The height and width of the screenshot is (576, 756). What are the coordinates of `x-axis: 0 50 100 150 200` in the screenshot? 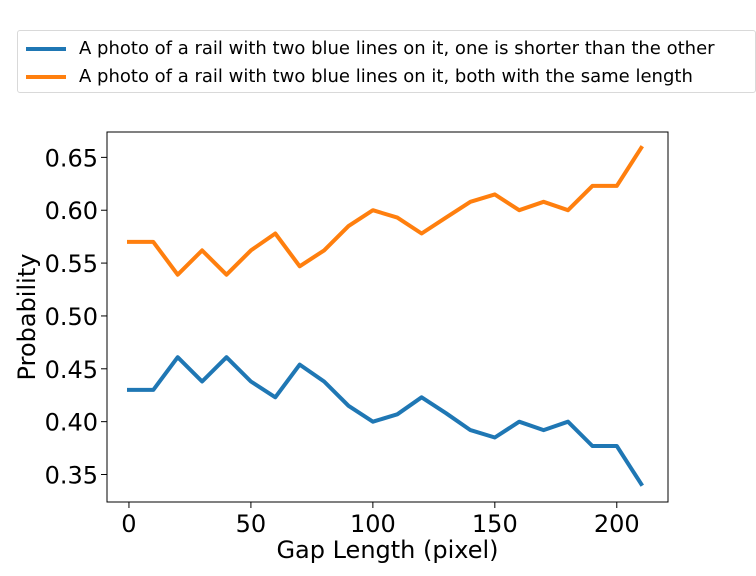 It's located at (380, 520).